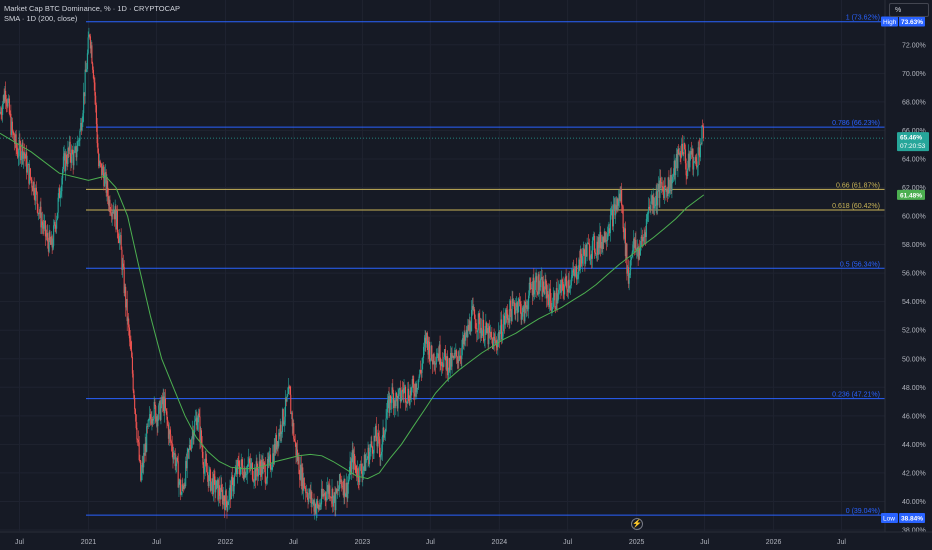 This screenshot has width=932, height=550. I want to click on high-badge-value-bg, so click(912, 21).